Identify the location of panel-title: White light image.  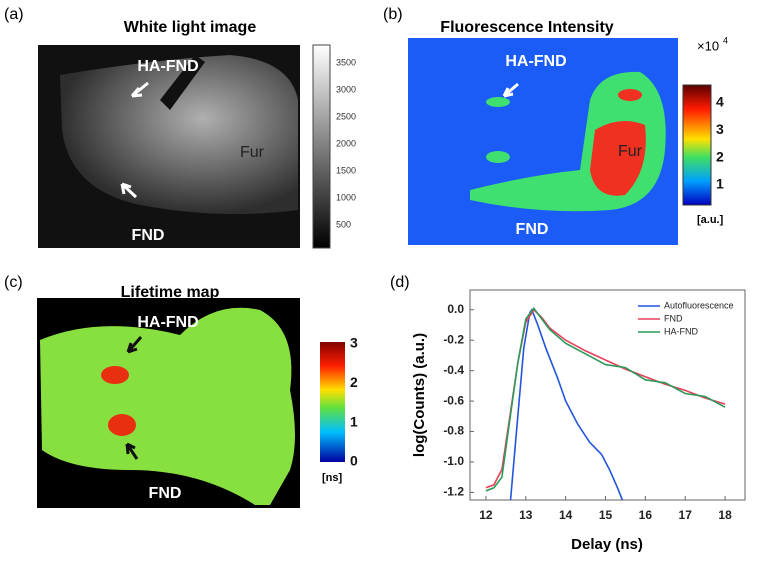
(190, 27).